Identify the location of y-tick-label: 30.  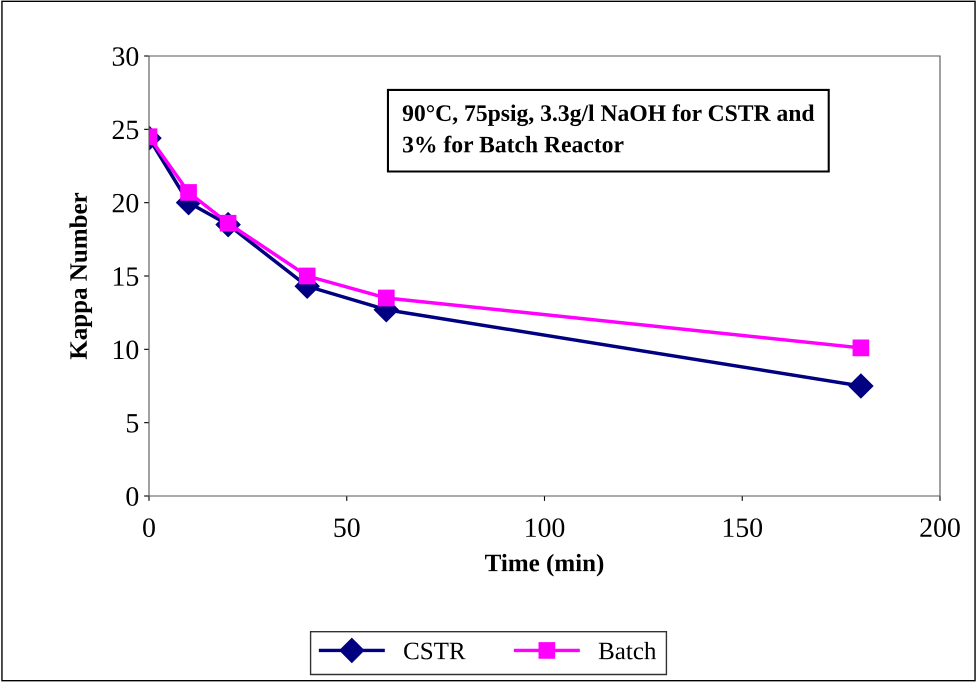
(125, 56).